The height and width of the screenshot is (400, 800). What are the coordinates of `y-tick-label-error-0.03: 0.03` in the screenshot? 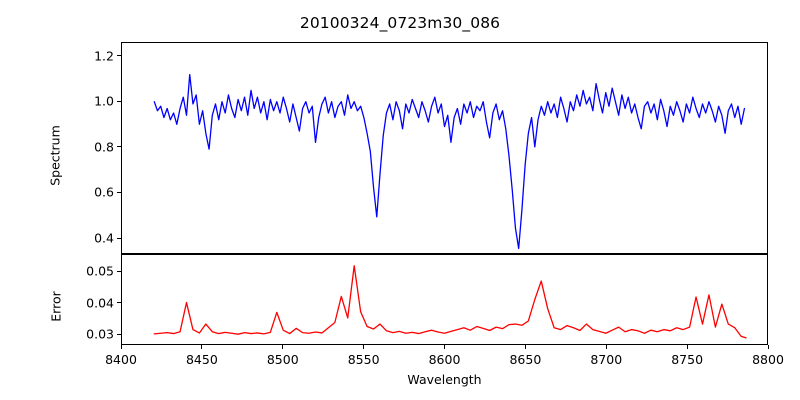 It's located at (100, 334).